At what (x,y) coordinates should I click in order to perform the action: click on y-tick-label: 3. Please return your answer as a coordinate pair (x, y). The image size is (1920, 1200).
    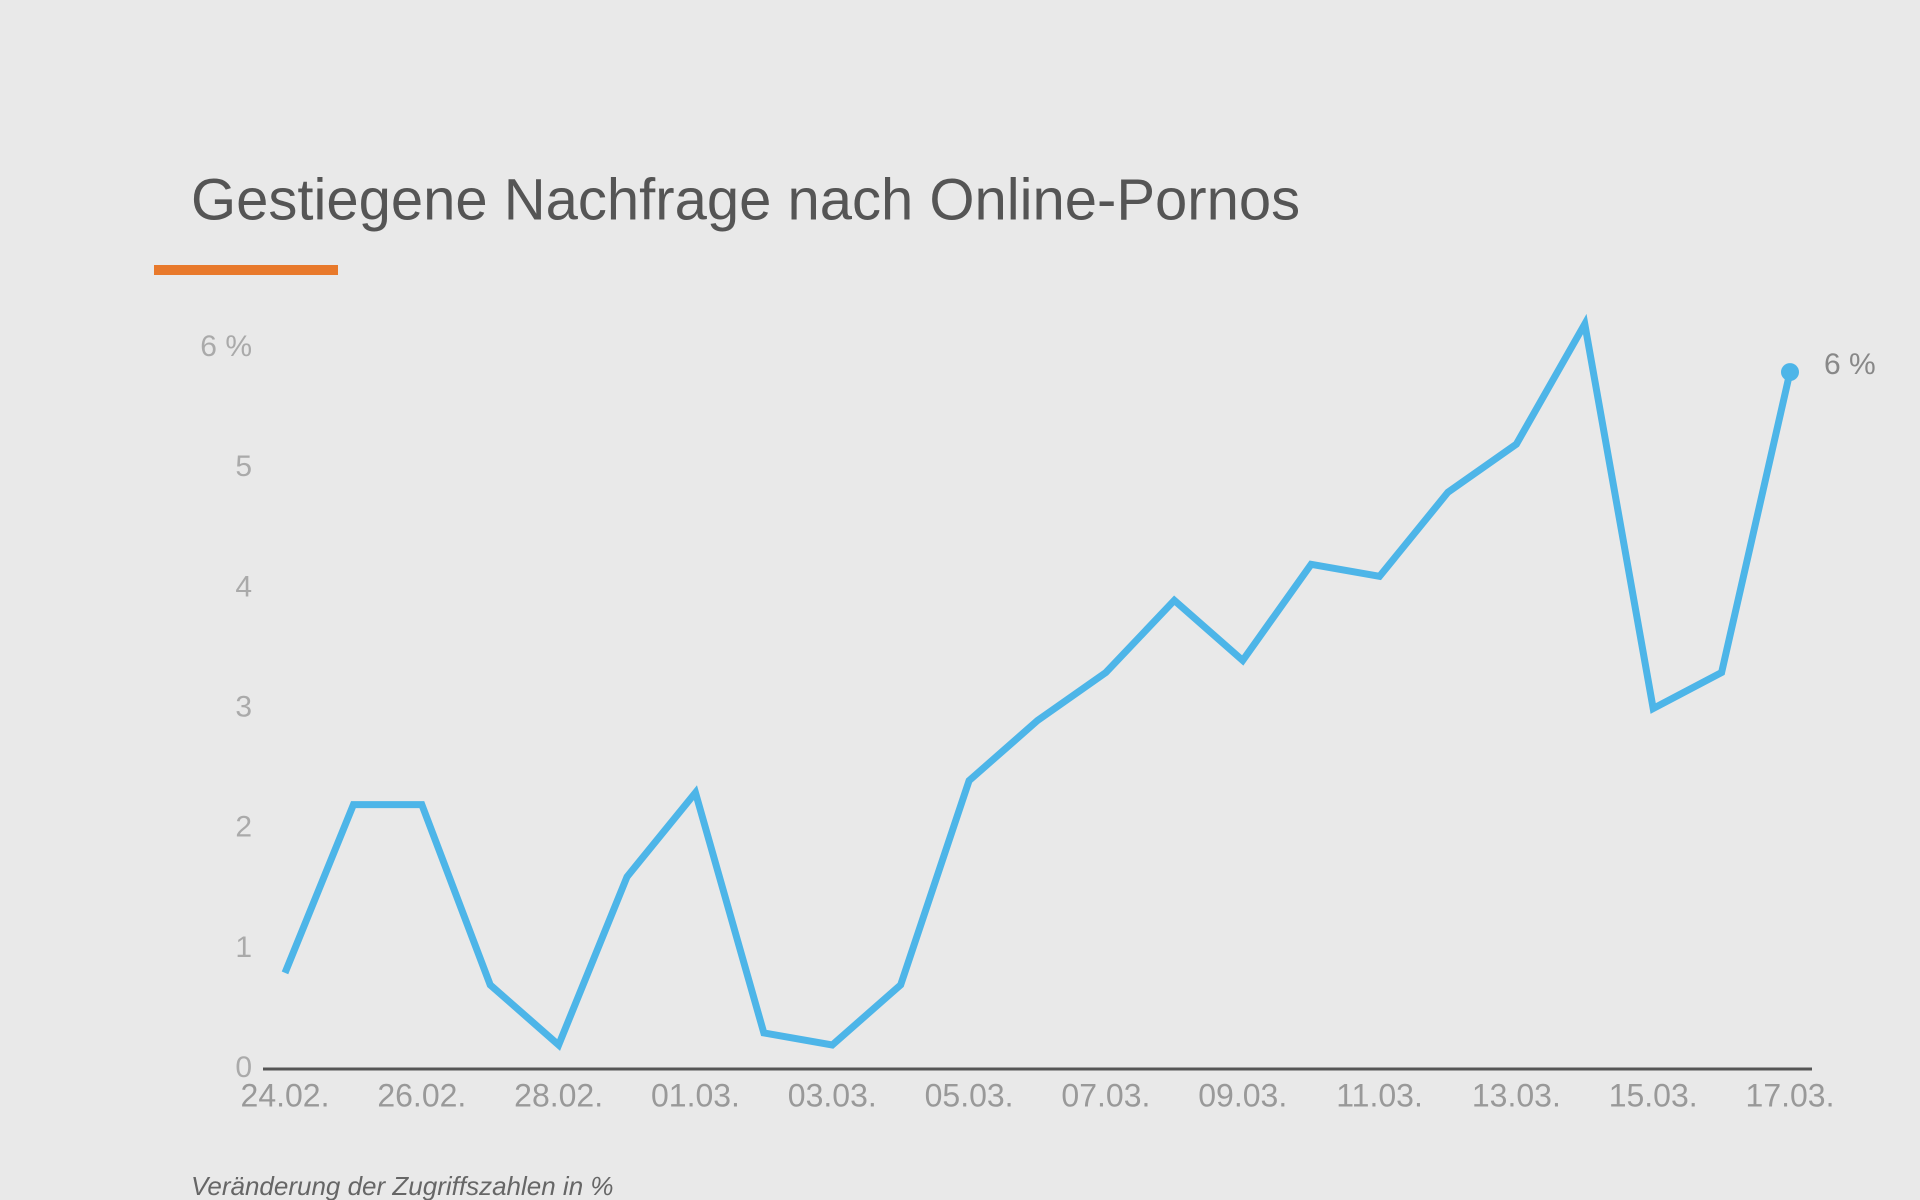
    Looking at the image, I should click on (243, 706).